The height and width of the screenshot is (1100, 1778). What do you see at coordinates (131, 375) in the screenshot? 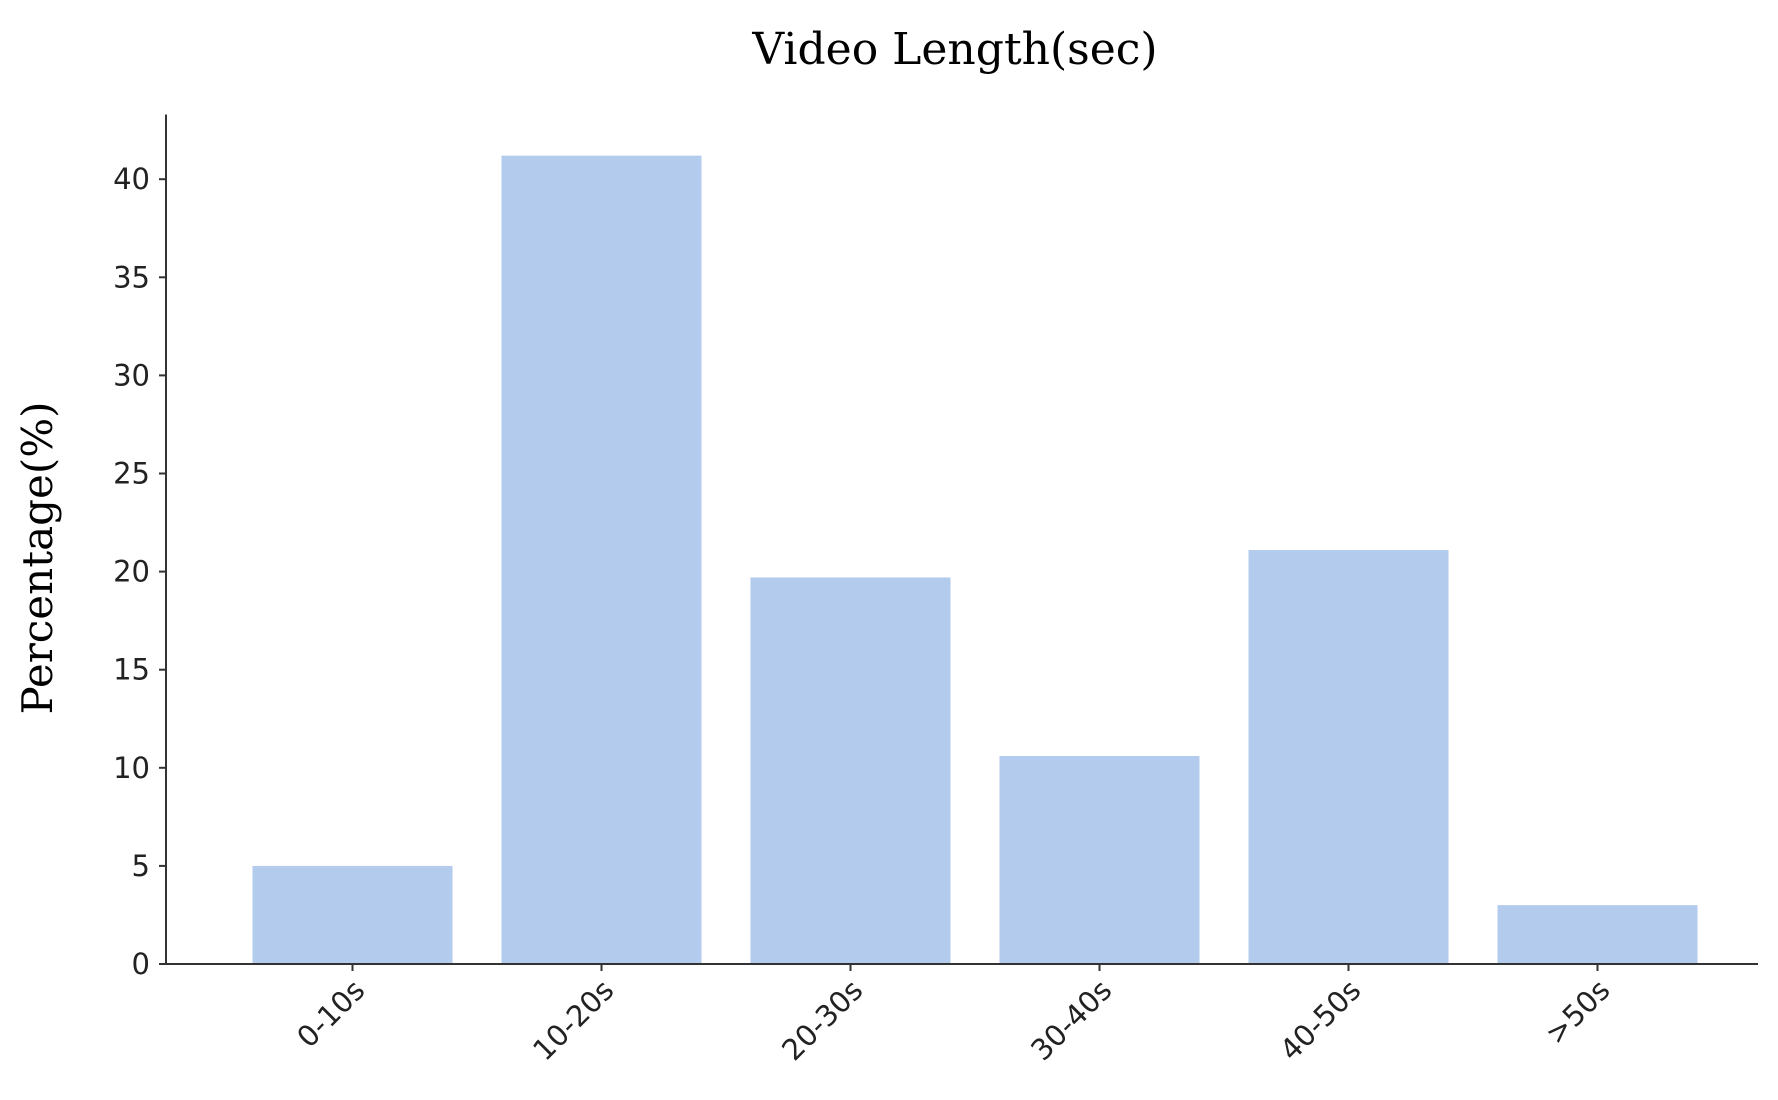
I see `y-tick-label: 30` at bounding box center [131, 375].